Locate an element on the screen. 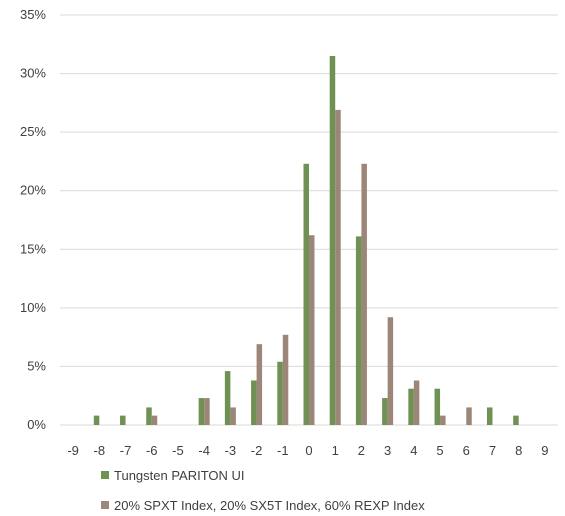 The height and width of the screenshot is (516, 565). y-tick-label: 35% is located at coordinates (33, 14).